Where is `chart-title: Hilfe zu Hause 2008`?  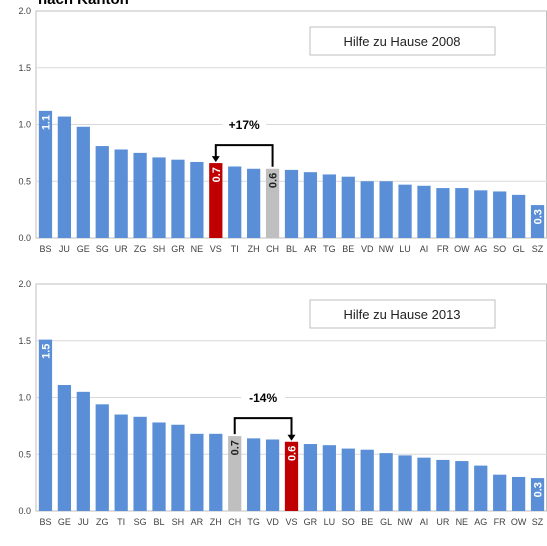 chart-title: Hilfe zu Hause 2008 is located at coordinates (401, 41).